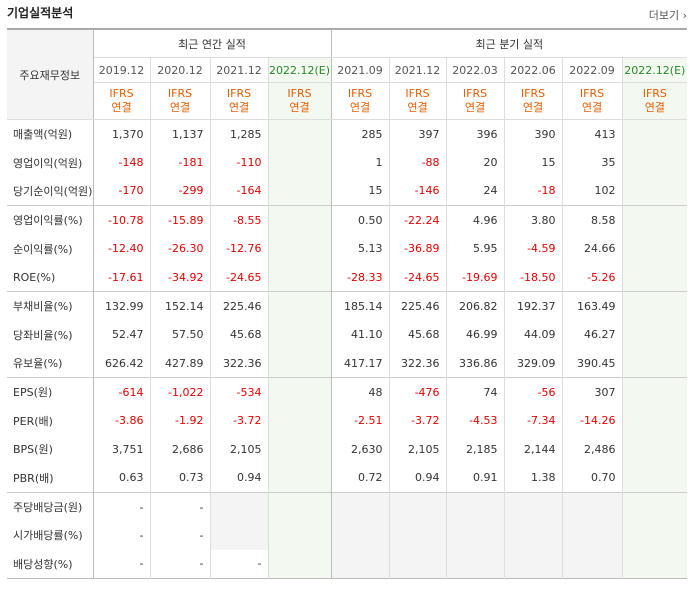  I want to click on row-label: PBR(배), so click(50, 478).